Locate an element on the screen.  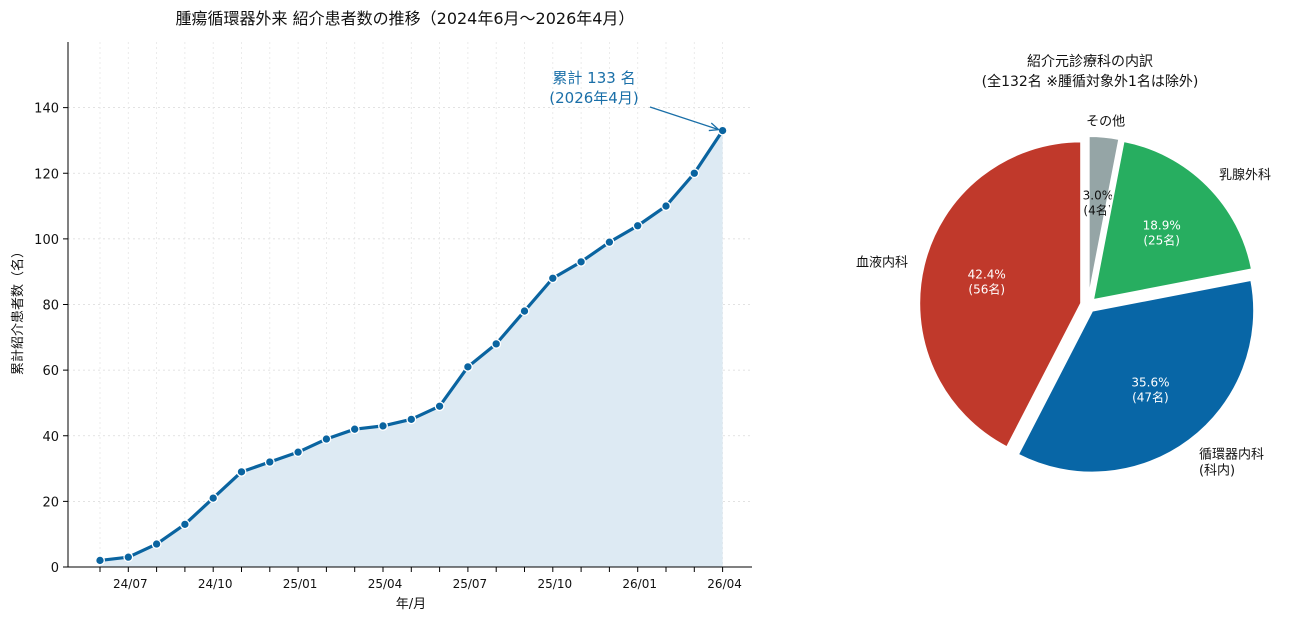
x-tick-label: 24/10 is located at coordinates (215, 584).